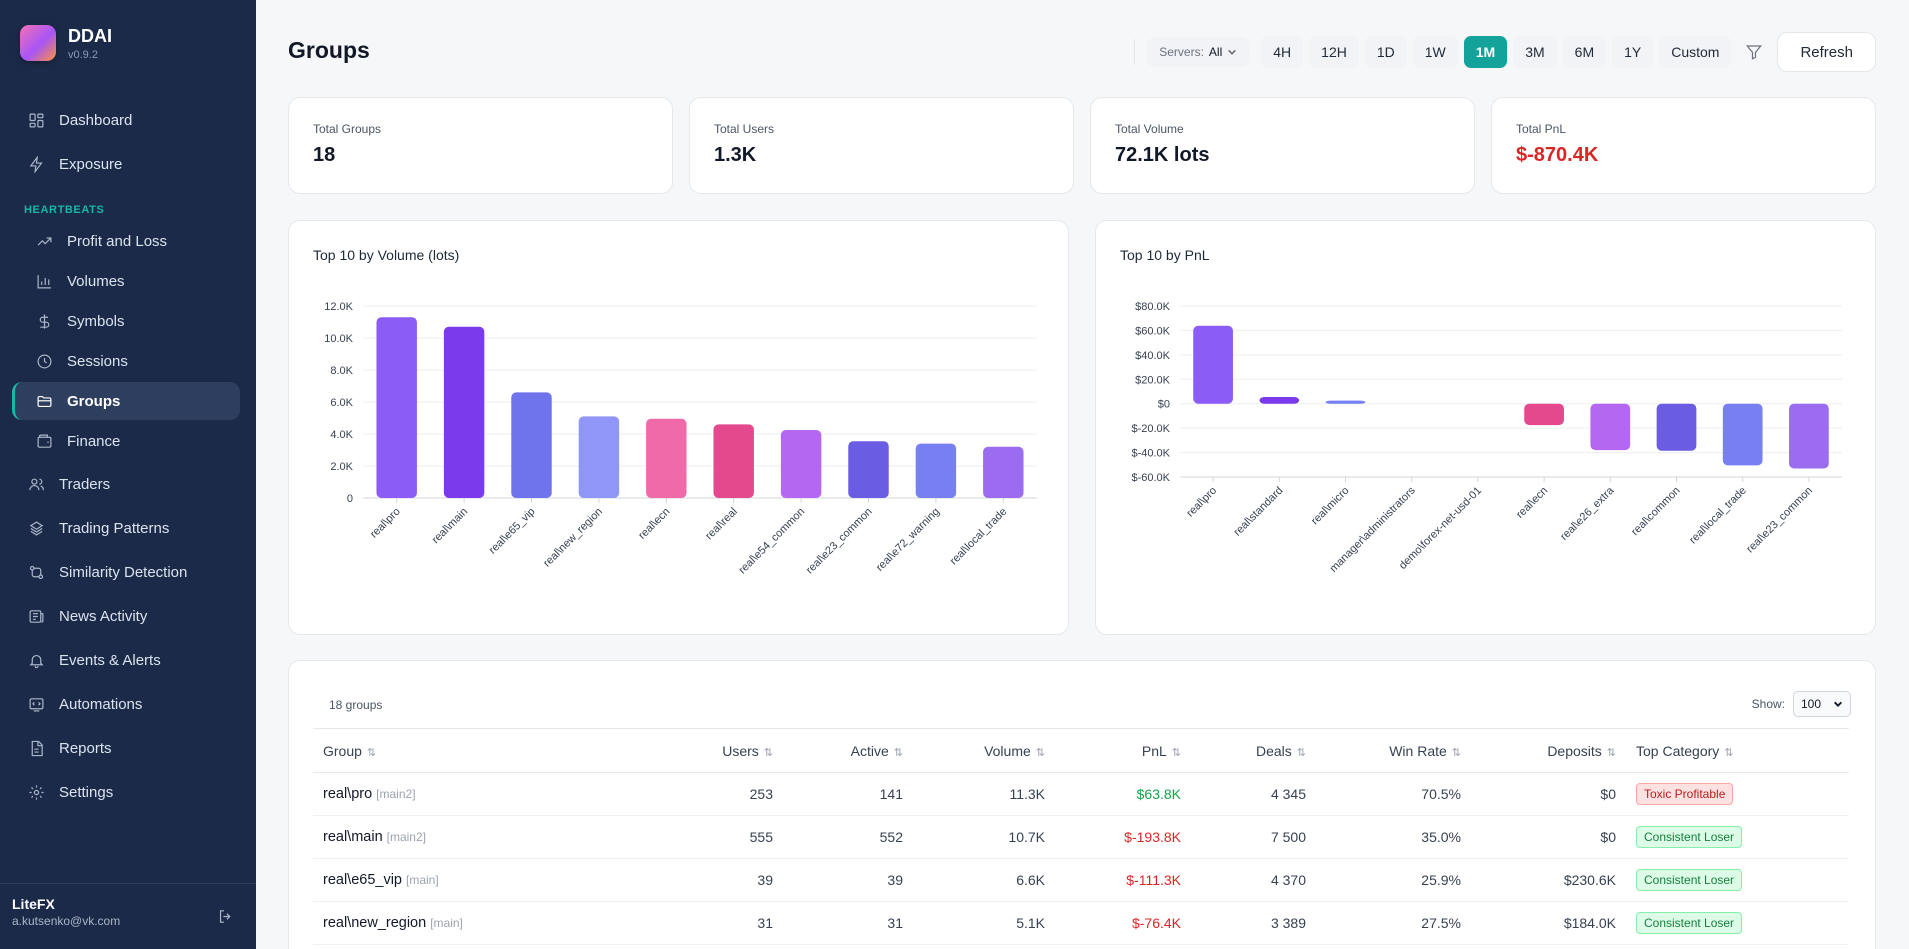 Image resolution: width=1909 pixels, height=949 pixels. What do you see at coordinates (1548, 923) in the screenshot?
I see `cell-deposits: $184.0K` at bounding box center [1548, 923].